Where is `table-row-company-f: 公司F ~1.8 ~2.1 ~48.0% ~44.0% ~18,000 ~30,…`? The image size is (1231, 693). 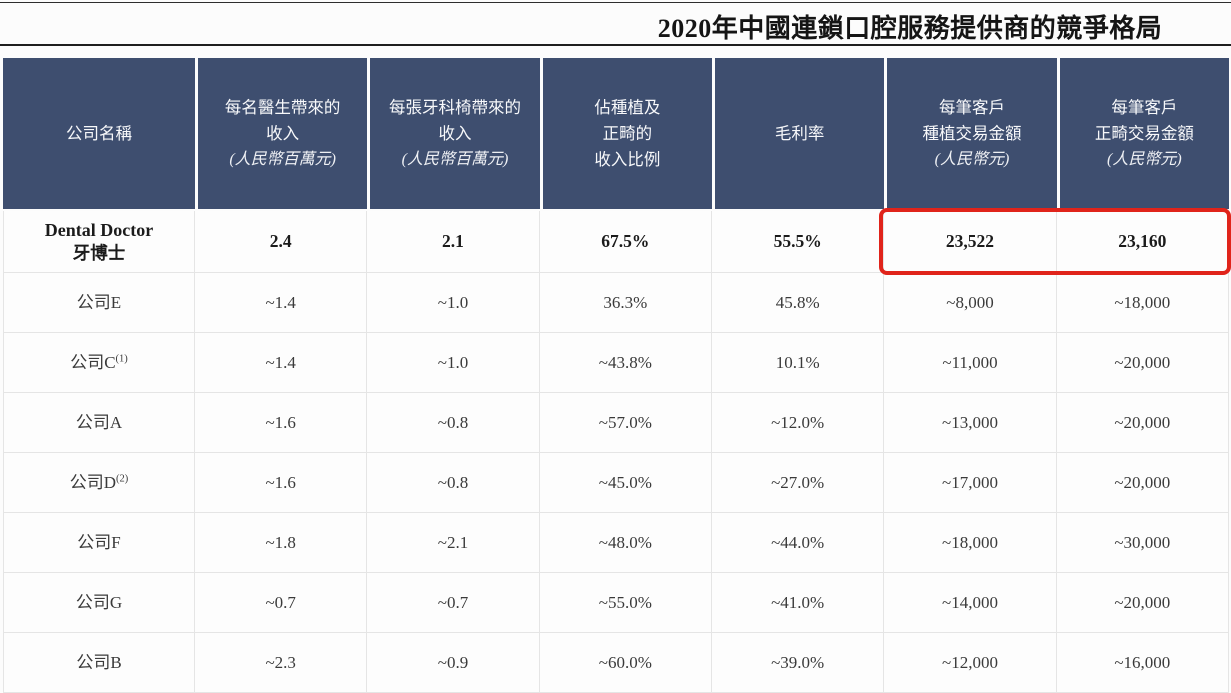 table-row-company-f: 公司F ~1.8 ~2.1 ~48.0% ~44.0% ~18,000 ~30,… is located at coordinates (616, 543).